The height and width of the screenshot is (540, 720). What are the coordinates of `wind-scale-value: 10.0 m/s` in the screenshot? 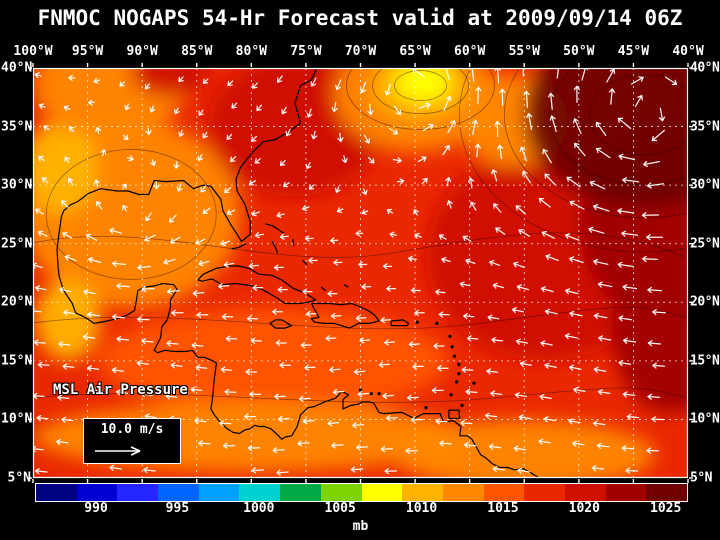 It's located at (132, 429).